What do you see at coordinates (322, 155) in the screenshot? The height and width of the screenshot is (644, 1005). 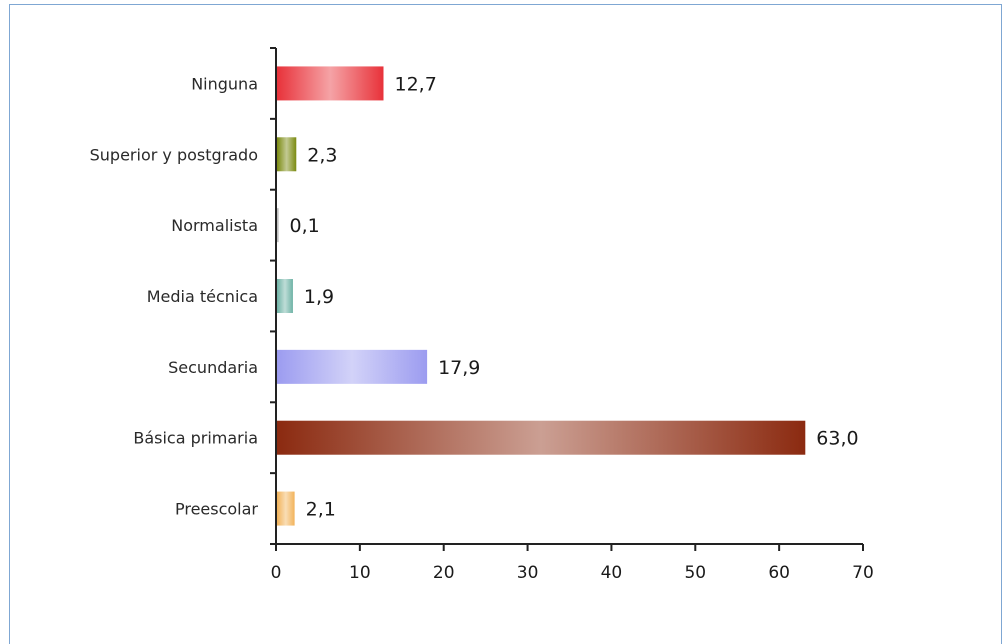 I see `value-label: 2,3` at bounding box center [322, 155].